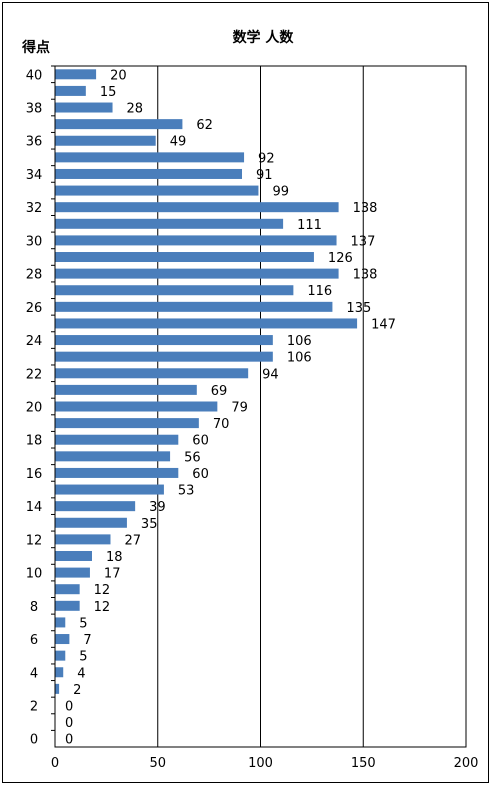 The width and height of the screenshot is (493, 787). What do you see at coordinates (186, 491) in the screenshot?
I see `data-label: 53` at bounding box center [186, 491].